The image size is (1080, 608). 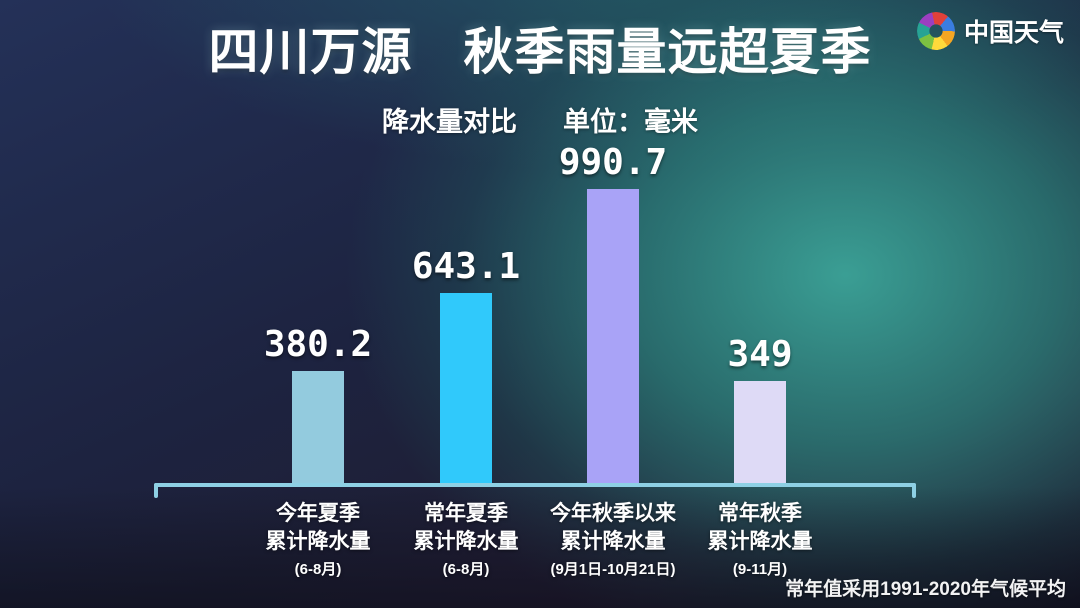 I want to click on bar-value-label: 349, so click(x=760, y=354).